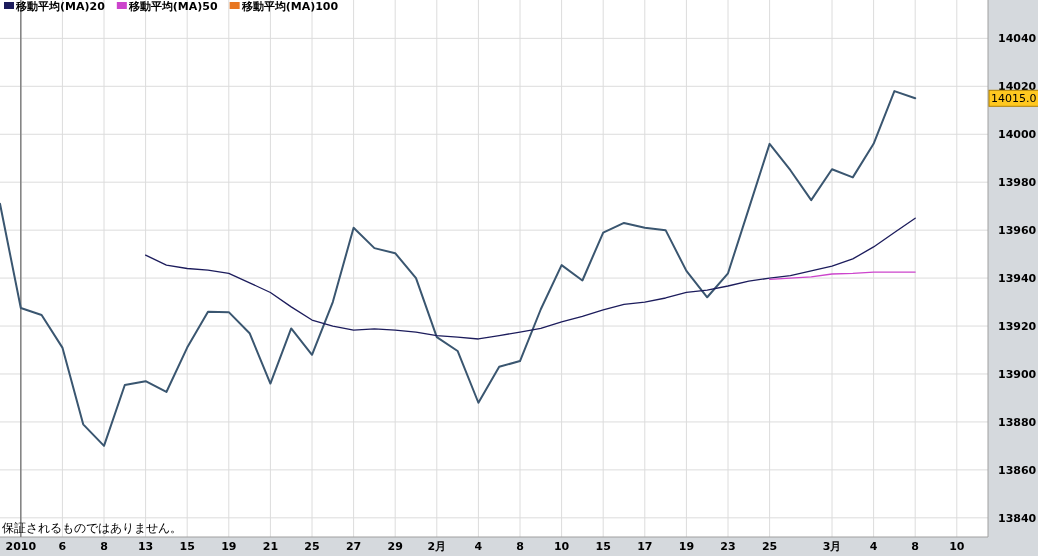  I want to click on x-tick-label: 3月, so click(832, 546).